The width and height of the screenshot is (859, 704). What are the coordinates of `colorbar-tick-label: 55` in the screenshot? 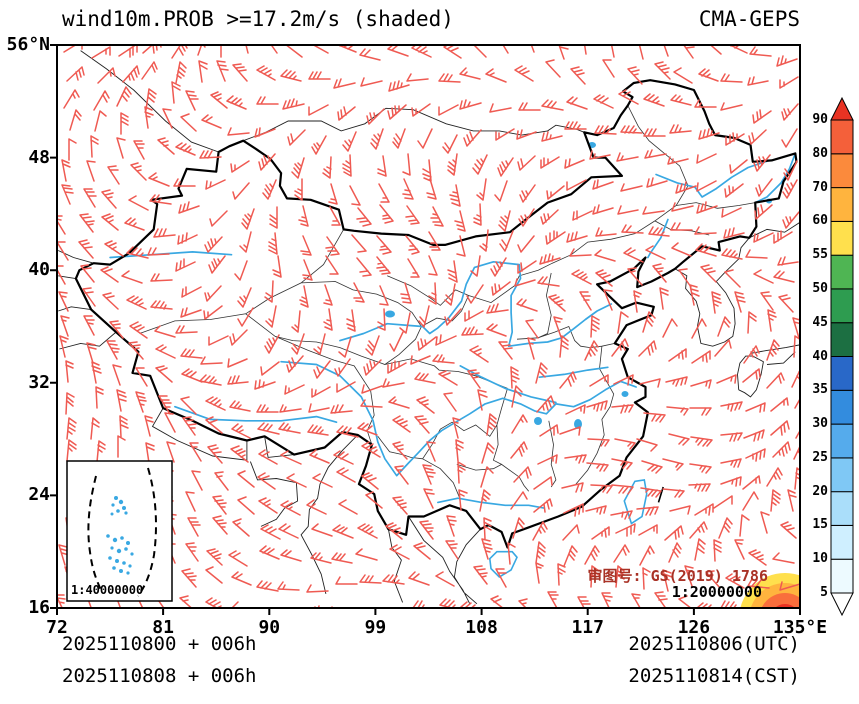 It's located at (820, 254).